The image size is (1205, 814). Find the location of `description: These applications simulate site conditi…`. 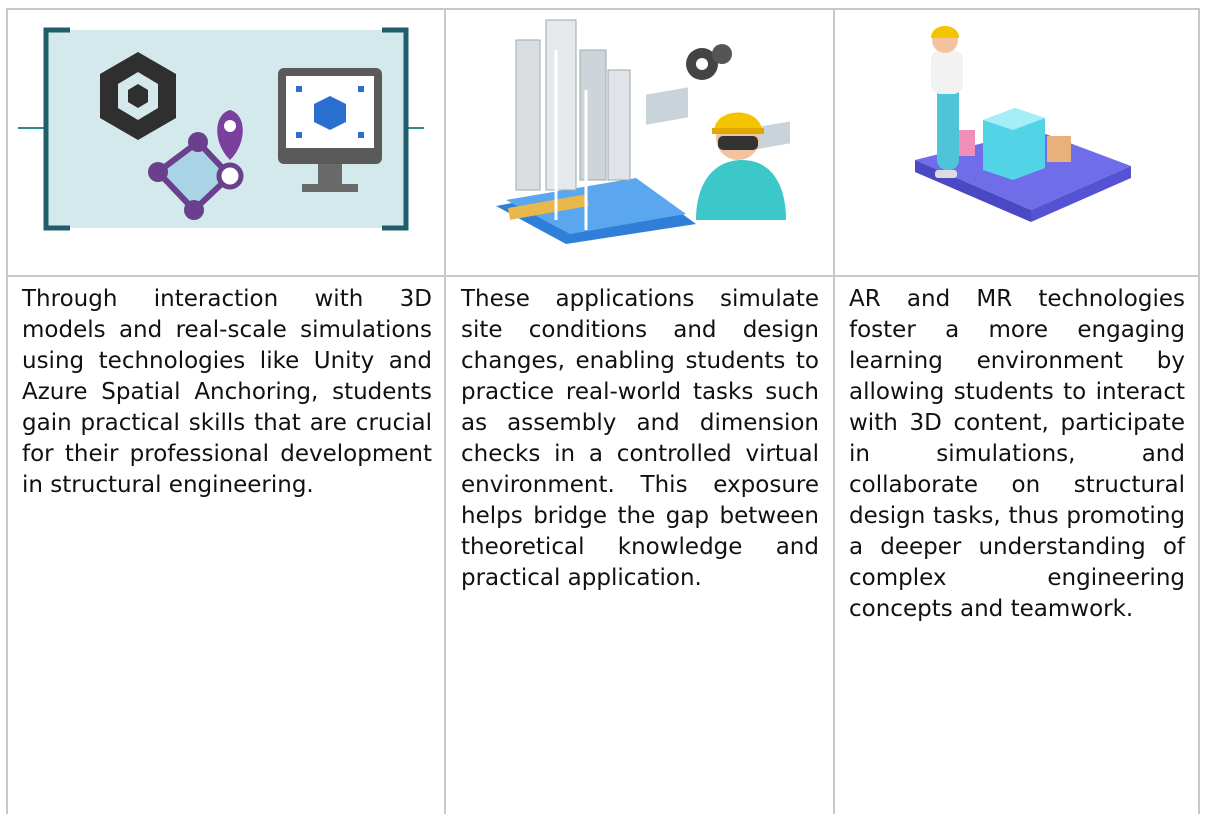

description: These applications simulate site conditi… is located at coordinates (640, 438).